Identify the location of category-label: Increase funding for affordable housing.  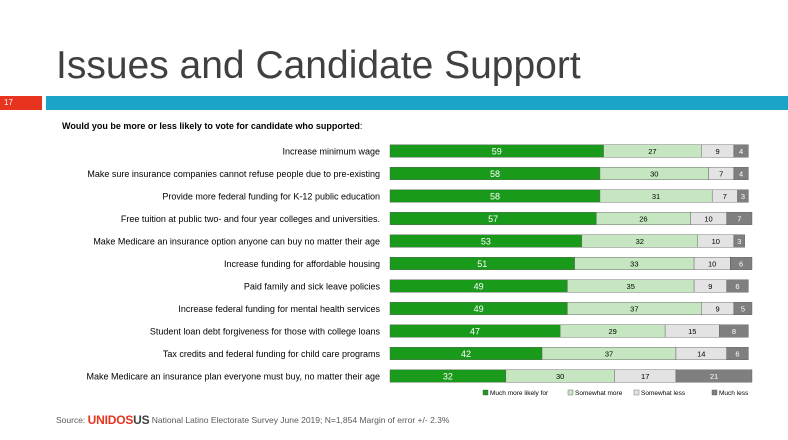
(302, 264).